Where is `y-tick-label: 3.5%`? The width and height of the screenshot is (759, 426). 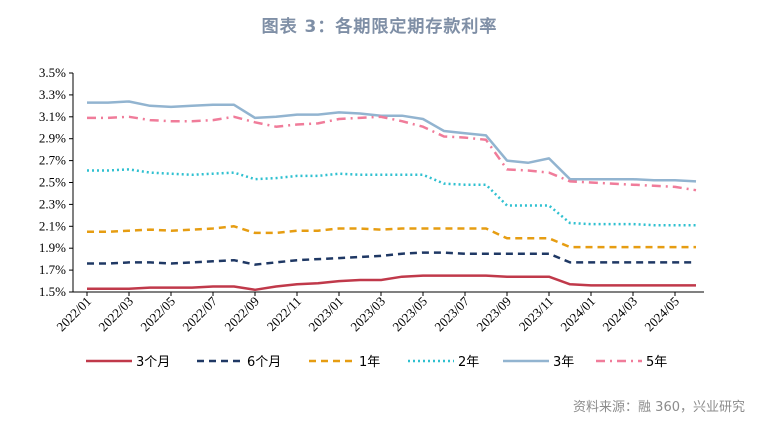 y-tick-label: 3.5% is located at coordinates (52, 72).